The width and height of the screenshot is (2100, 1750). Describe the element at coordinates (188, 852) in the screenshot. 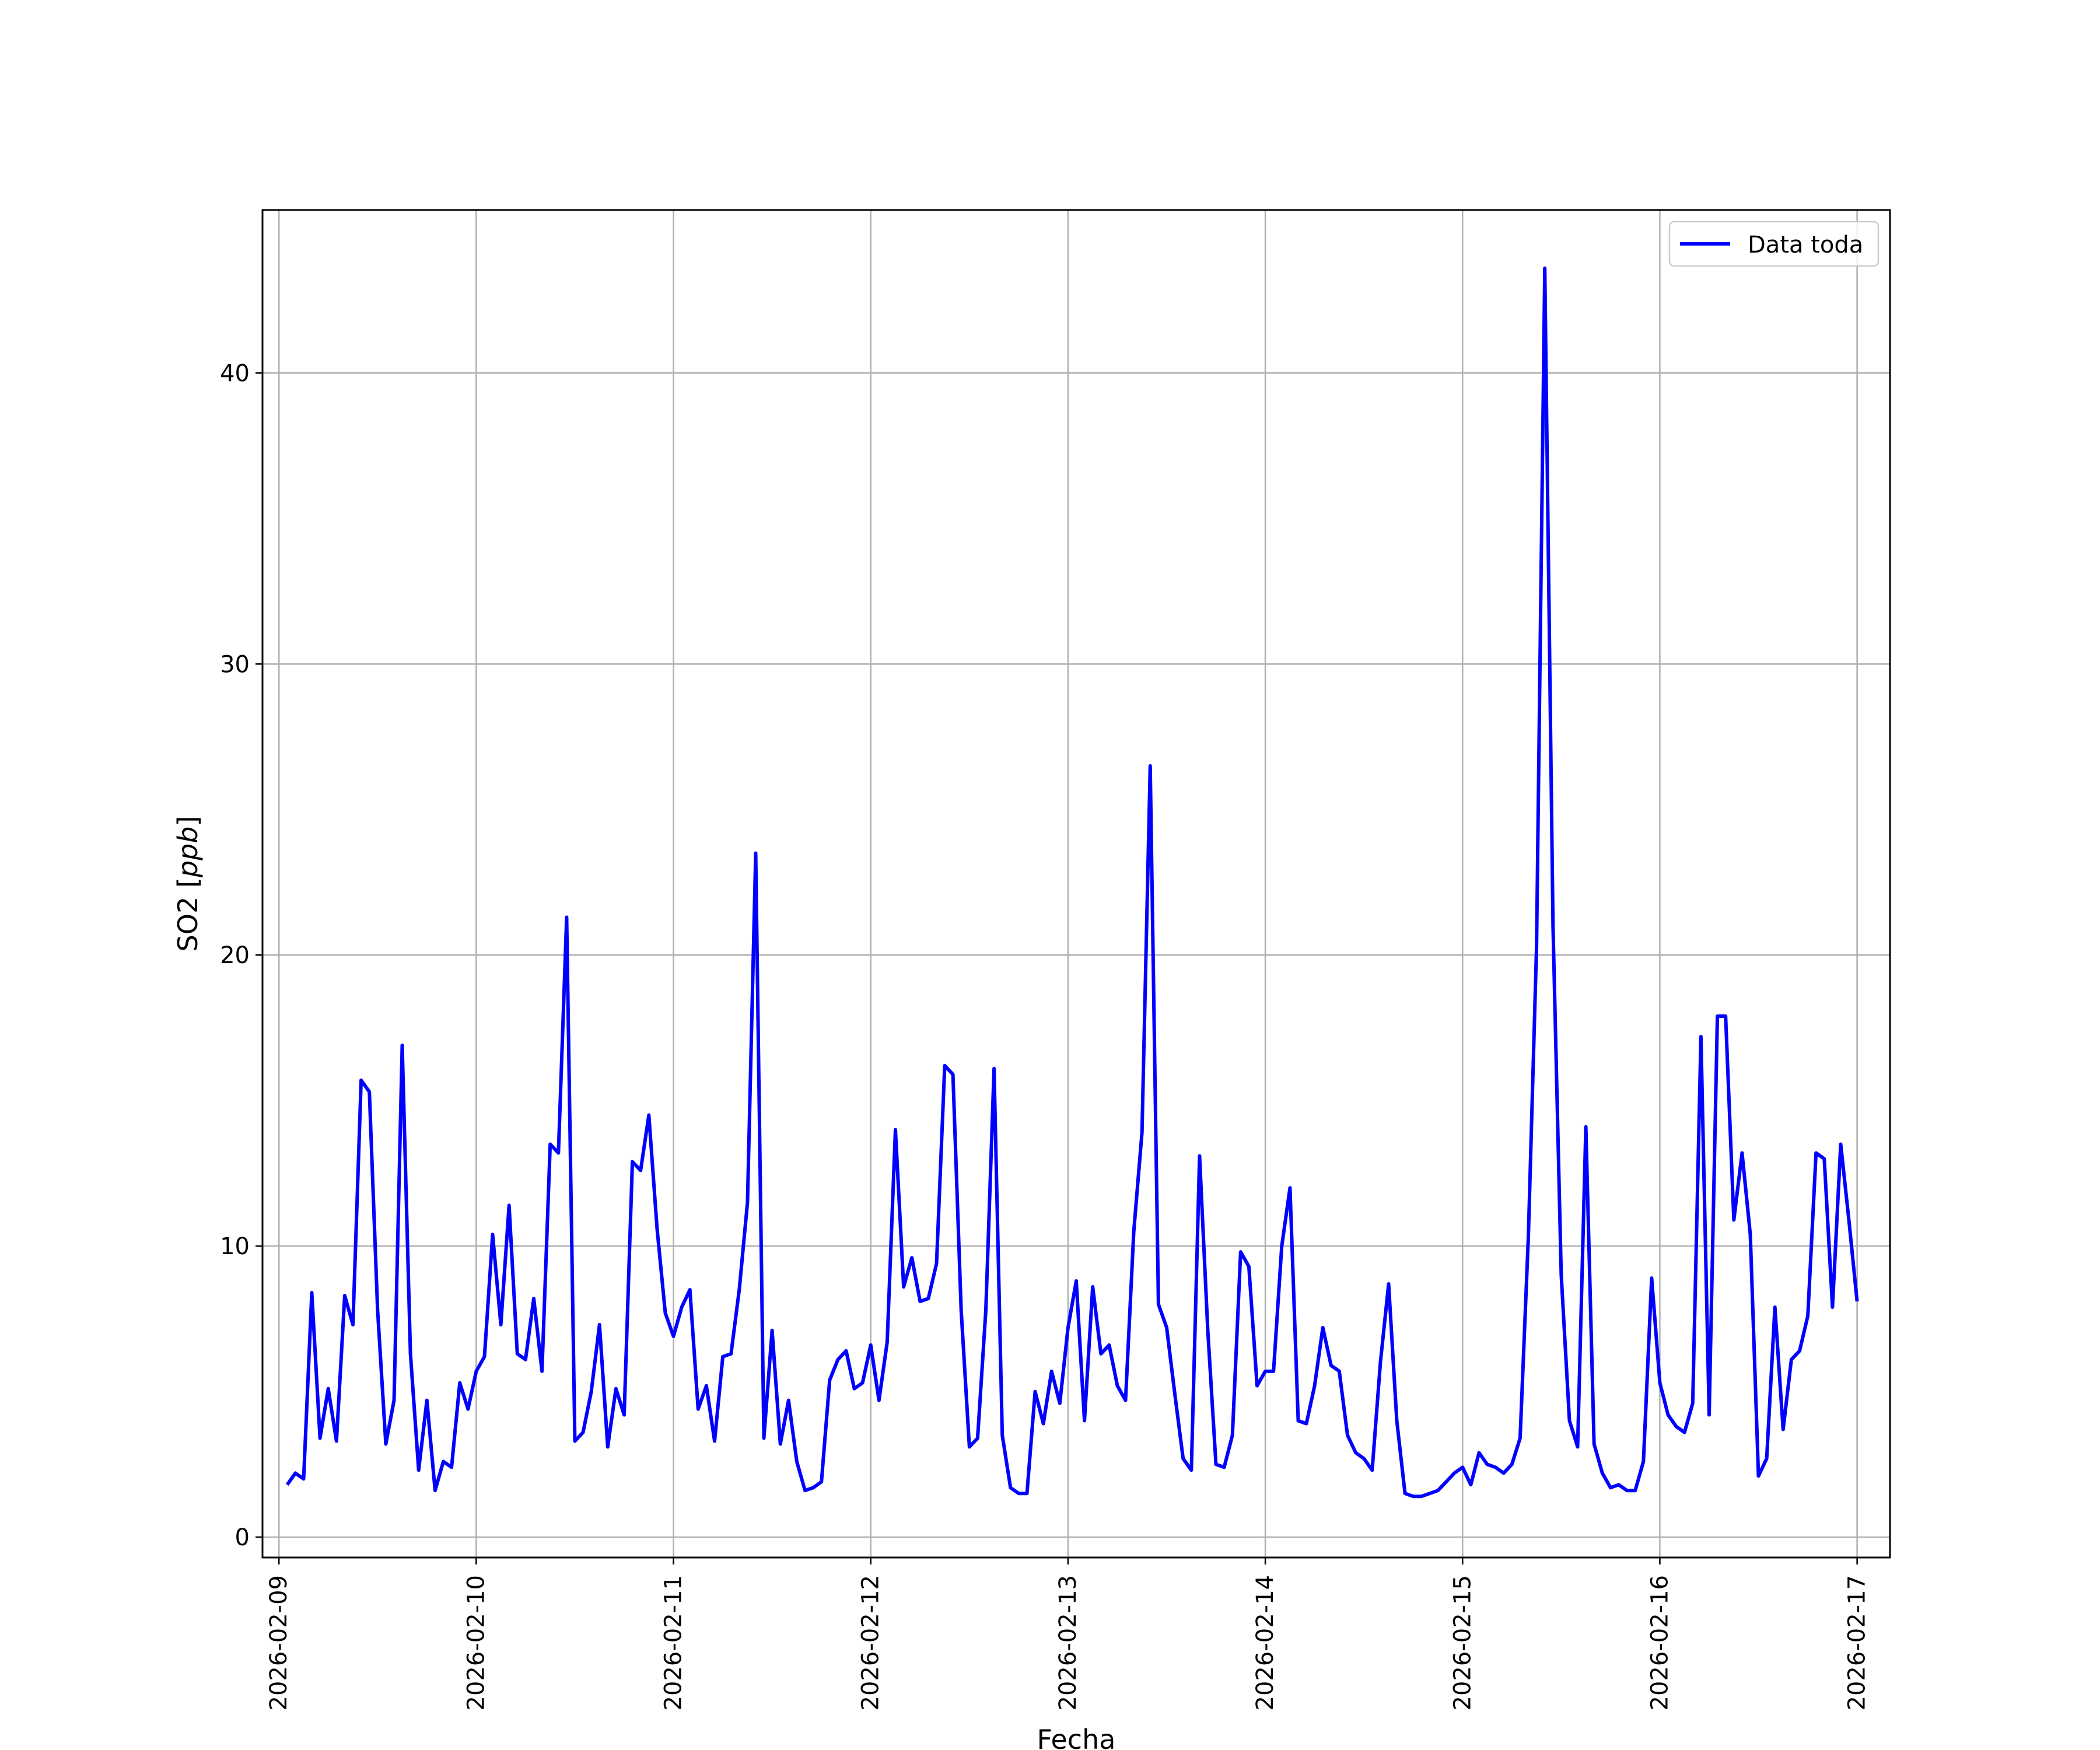

I see `y-axis-label-unit: ppb` at that location.